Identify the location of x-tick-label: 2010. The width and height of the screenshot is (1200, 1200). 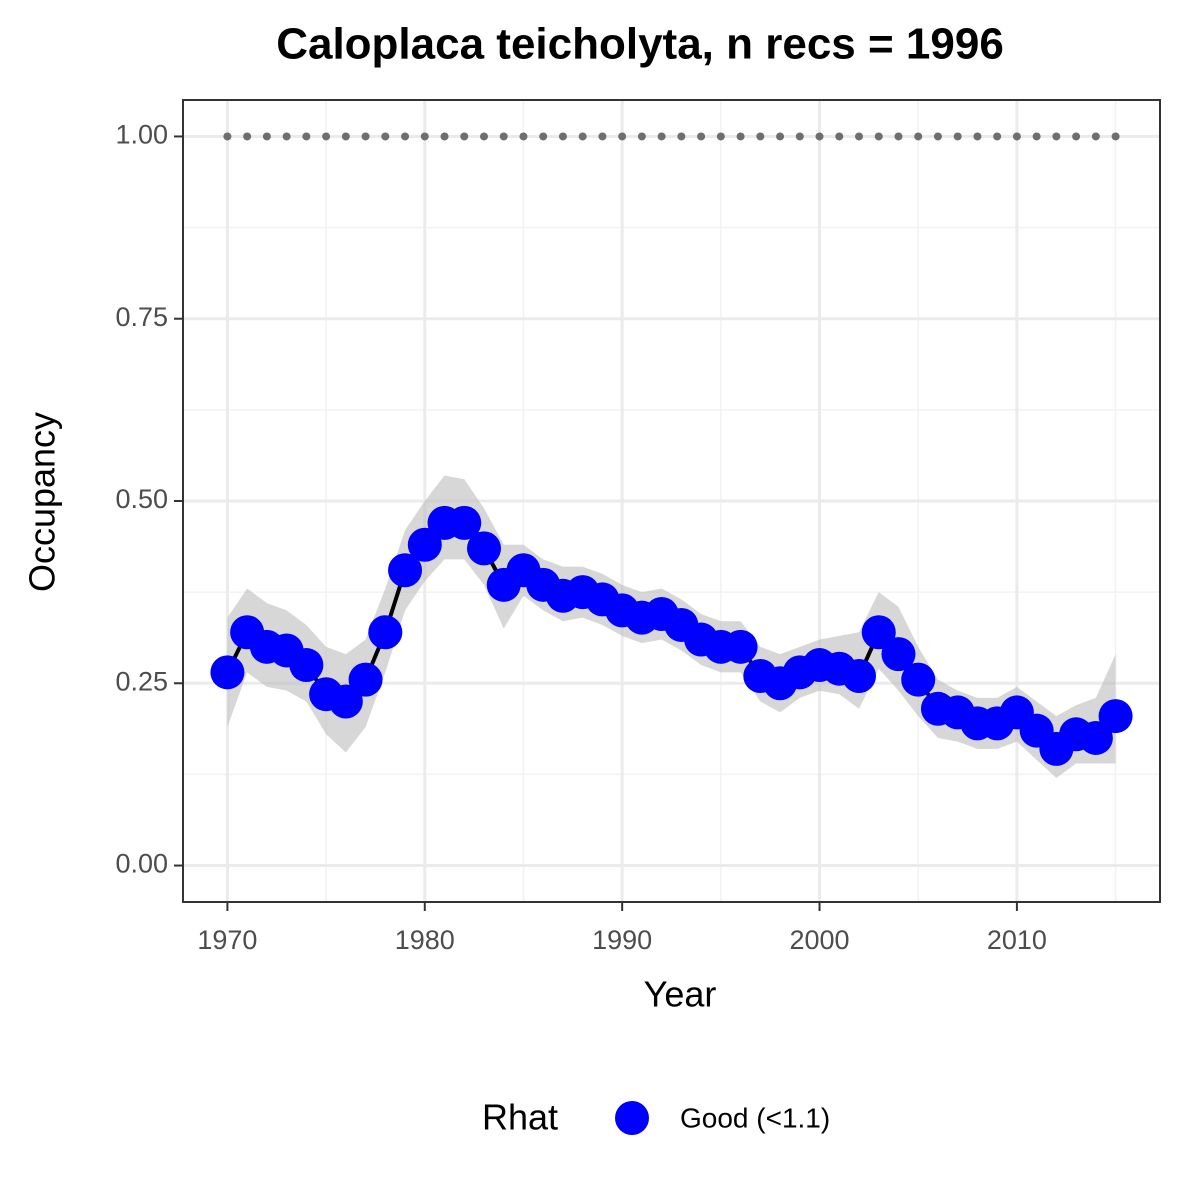
(1017, 940).